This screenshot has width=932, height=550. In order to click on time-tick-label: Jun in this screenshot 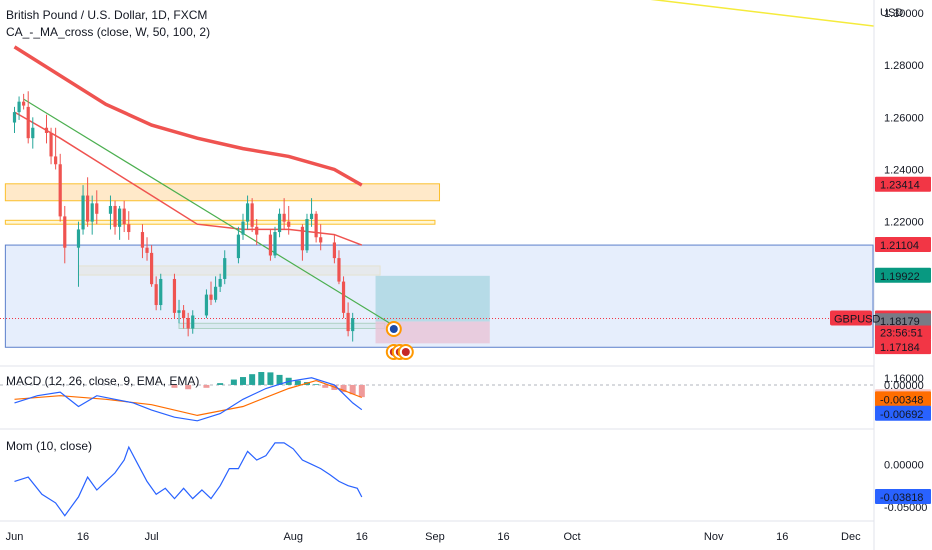, I will do `click(15, 537)`.